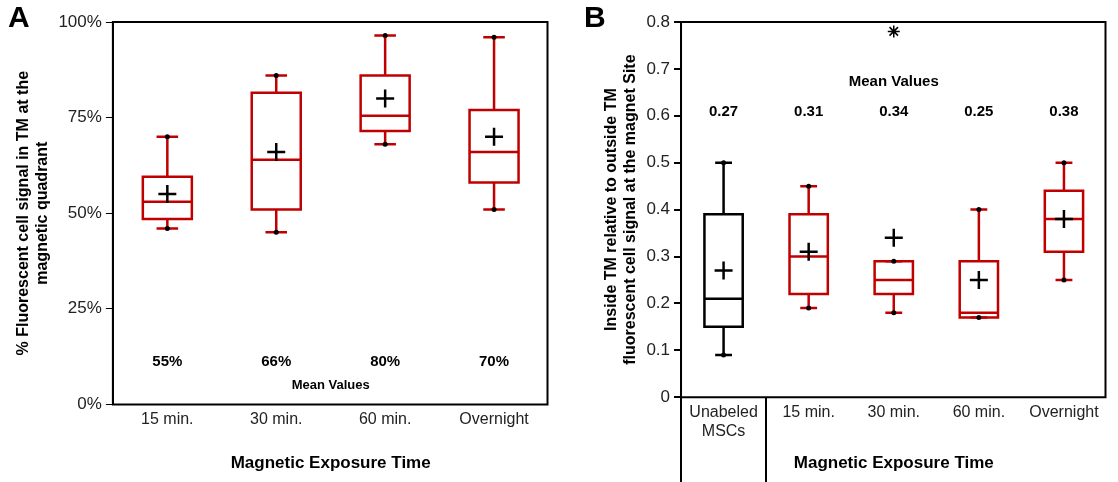  Describe the element at coordinates (84, 308) in the screenshot. I see `y-tick-label: 25%` at that location.